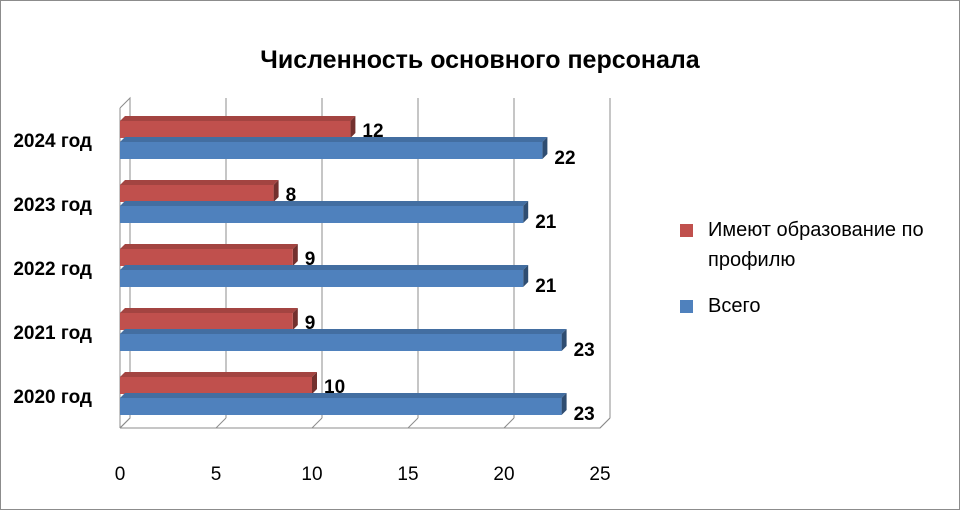 The height and width of the screenshot is (510, 960). What do you see at coordinates (311, 474) in the screenshot?
I see `x-tick-label: 10` at bounding box center [311, 474].